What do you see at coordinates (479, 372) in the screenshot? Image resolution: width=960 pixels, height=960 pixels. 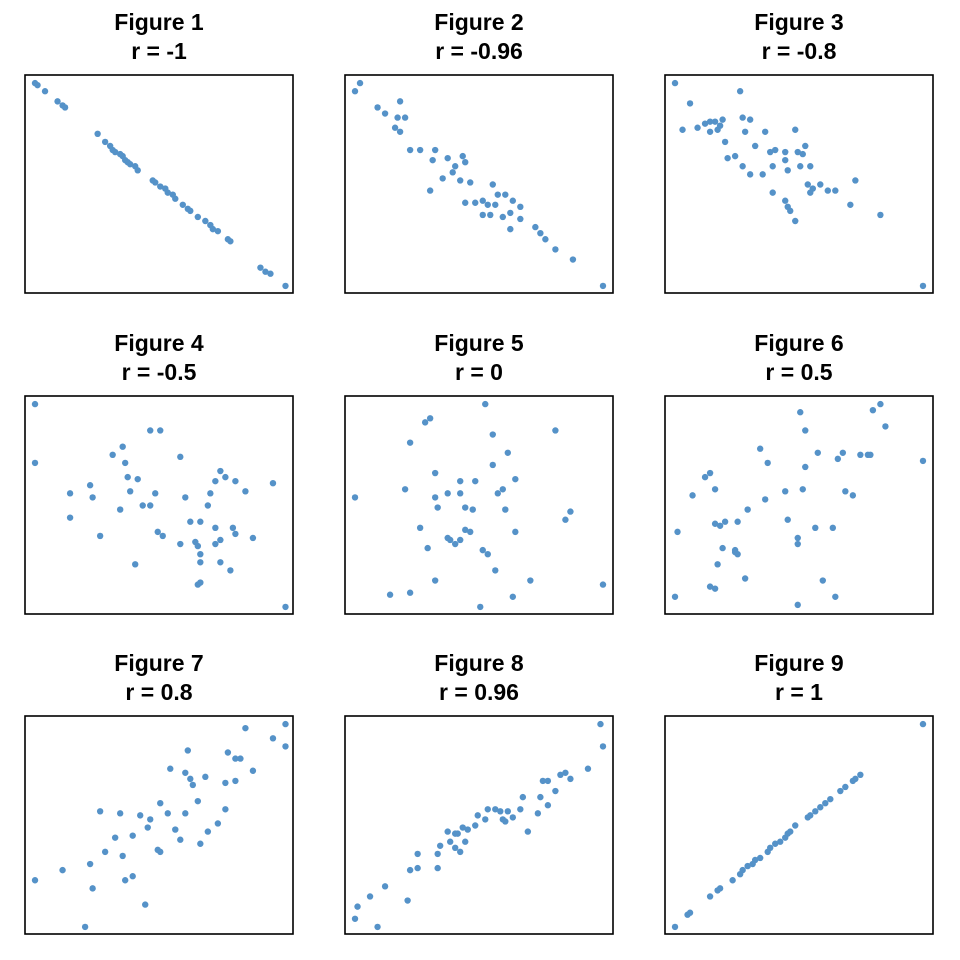 I see `chart-subtitle: r = 0` at bounding box center [479, 372].